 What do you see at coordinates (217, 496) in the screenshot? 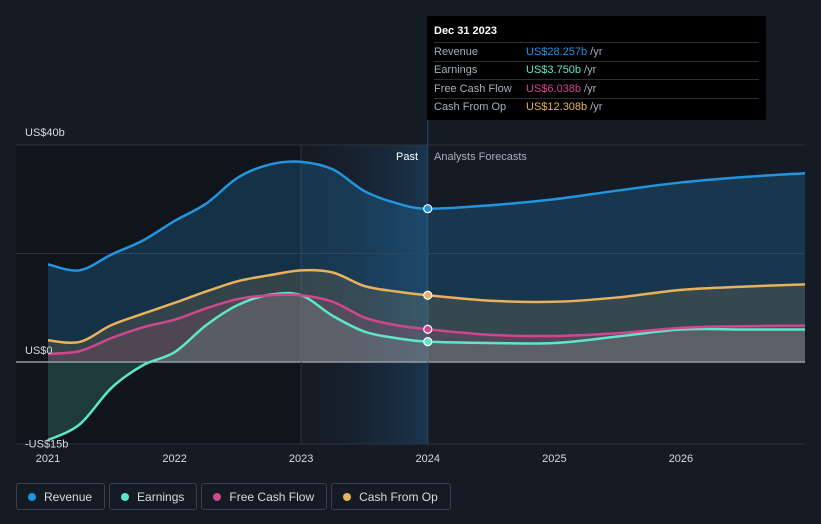
I see `free-cash-flow-dot-icon` at bounding box center [217, 496].